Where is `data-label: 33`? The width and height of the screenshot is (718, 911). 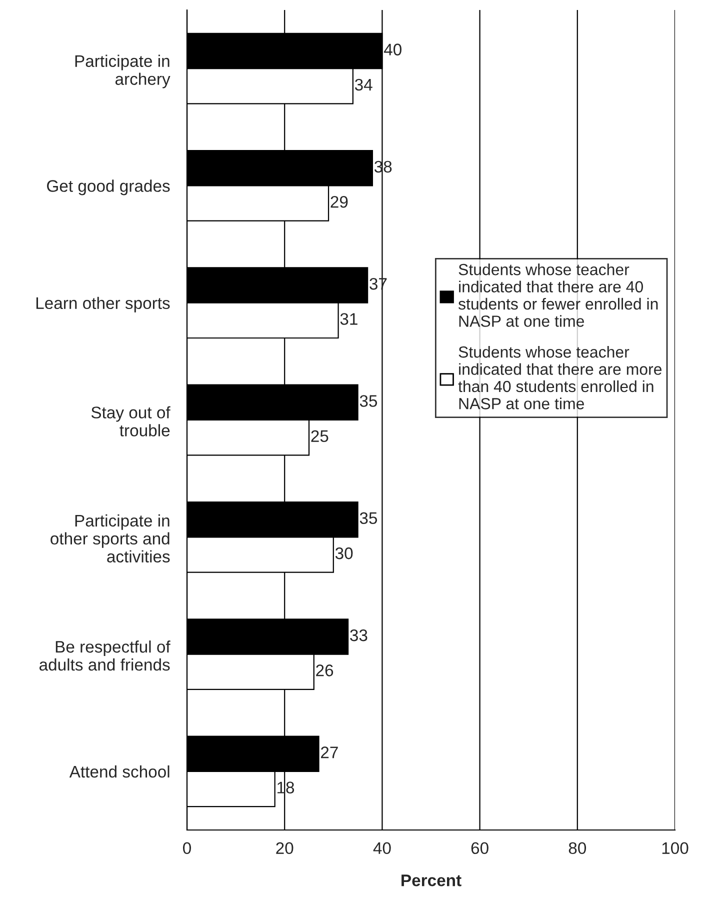 data-label: 33 is located at coordinates (359, 635).